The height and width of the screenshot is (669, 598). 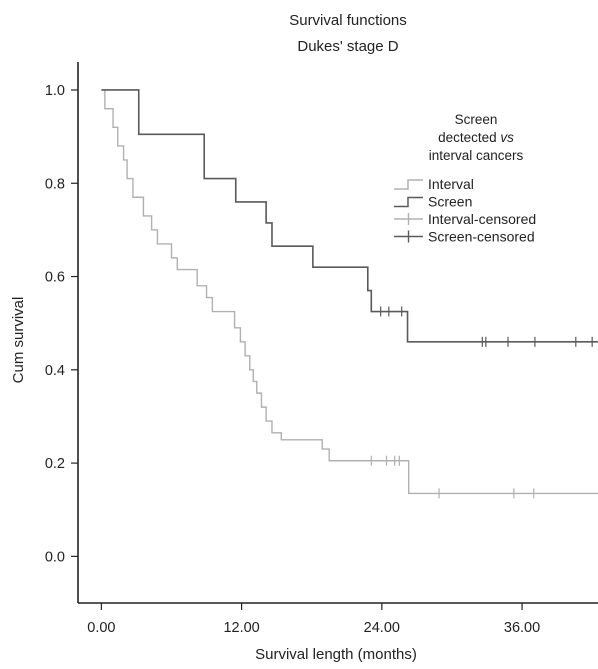 What do you see at coordinates (55, 557) in the screenshot?
I see `y-tick-label: 0.0` at bounding box center [55, 557].